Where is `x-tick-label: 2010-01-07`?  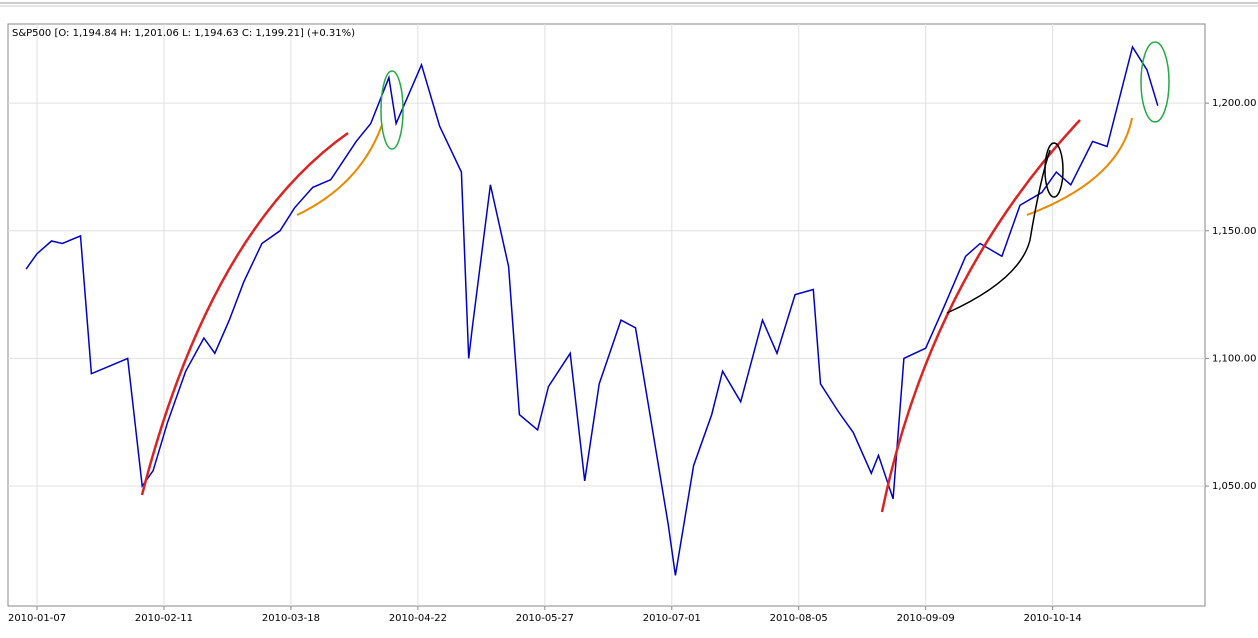
x-tick-label: 2010-01-07 is located at coordinates (37, 618).